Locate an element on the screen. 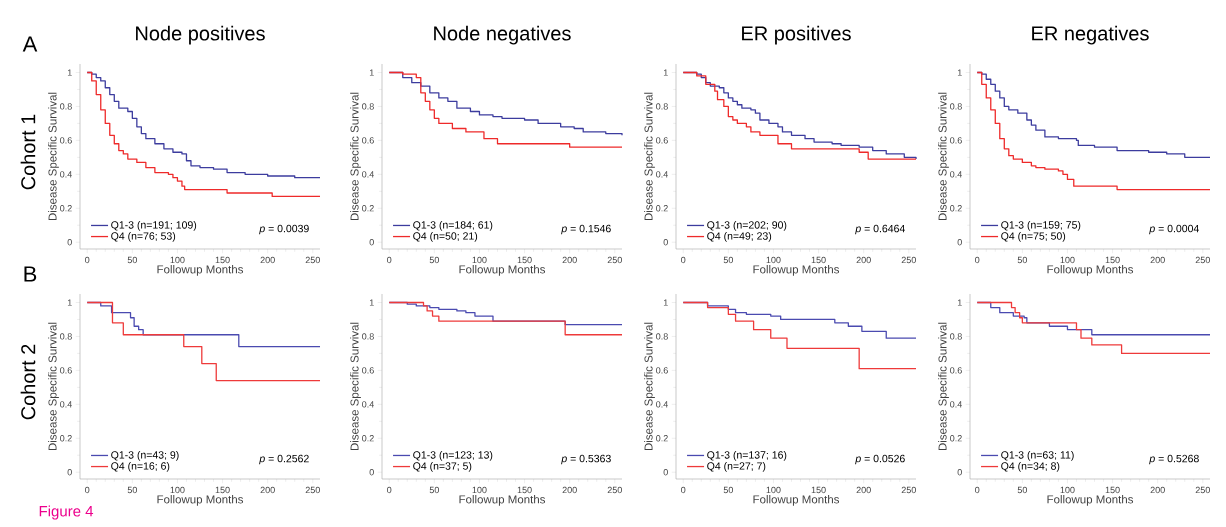 This screenshot has width=1226, height=527. legend-label: Q4 (n=76; 53) is located at coordinates (143, 237).